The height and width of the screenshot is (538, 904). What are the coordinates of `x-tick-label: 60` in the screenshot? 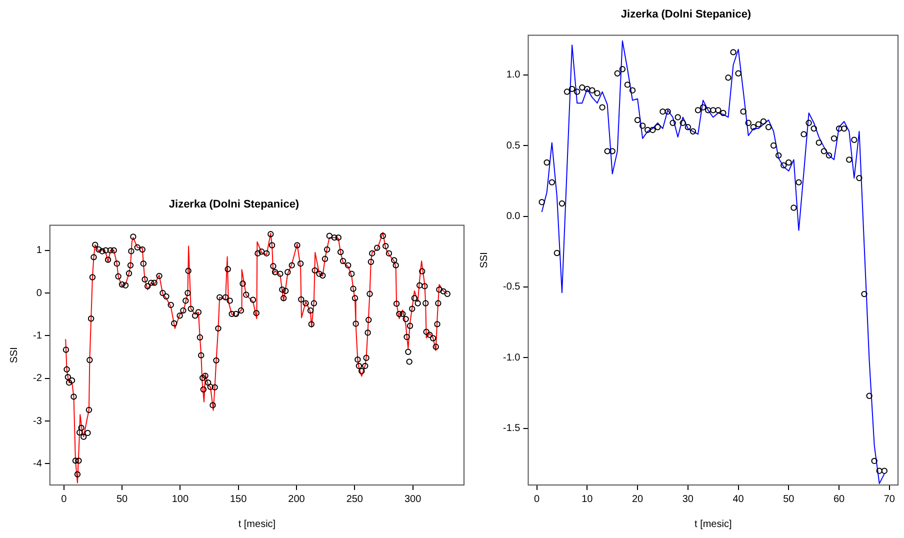 It's located at (839, 499).